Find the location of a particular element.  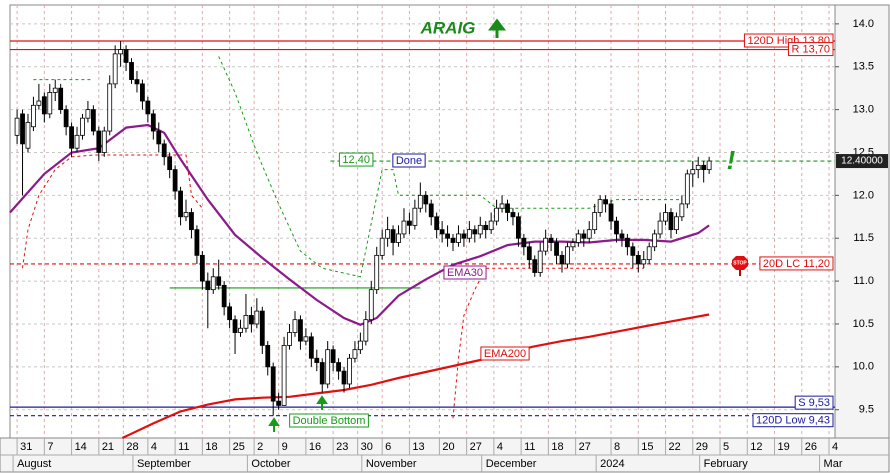

x-tick-label: 19 is located at coordinates (784, 447).